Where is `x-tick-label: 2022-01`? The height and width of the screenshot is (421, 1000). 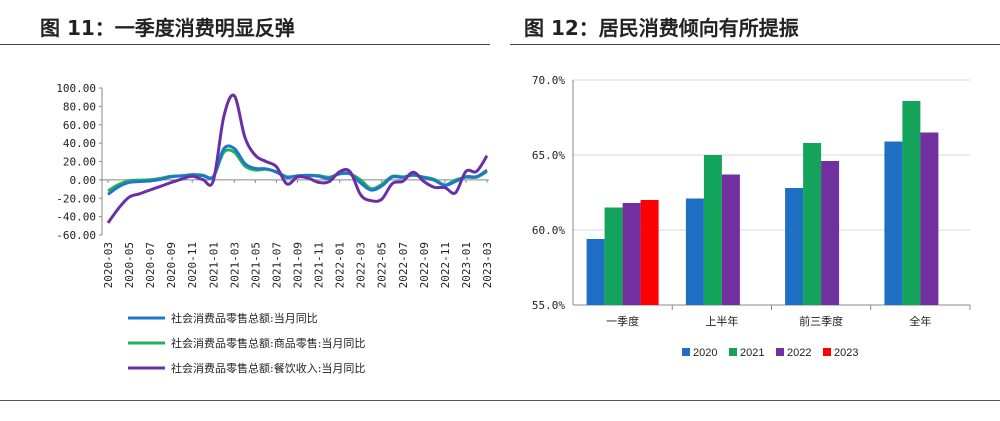 x-tick-label: 2022-01 is located at coordinates (340, 265).